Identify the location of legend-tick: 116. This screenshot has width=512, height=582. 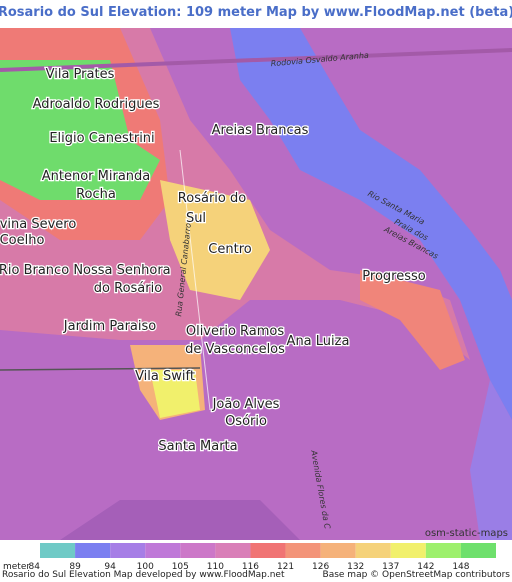
(250, 567).